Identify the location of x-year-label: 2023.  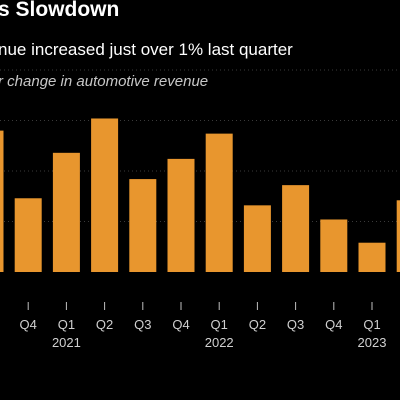
(372, 342).